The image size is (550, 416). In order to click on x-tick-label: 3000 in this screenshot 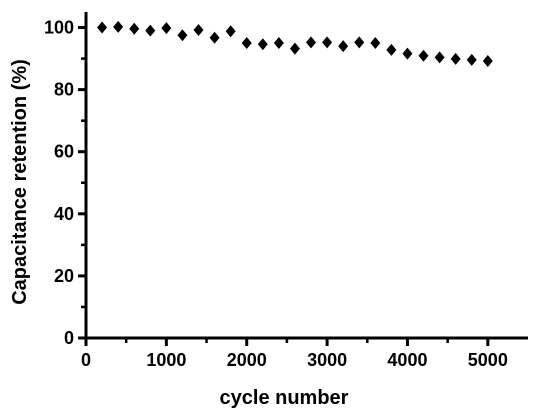, I will do `click(327, 360)`.